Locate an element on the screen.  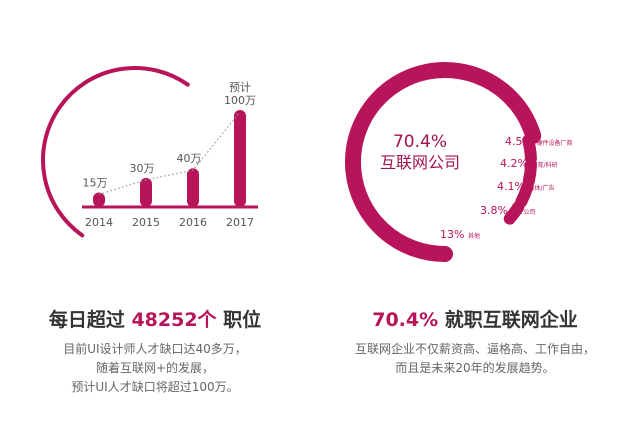
desc-line: 预计UI人才缺口将超过100万。 is located at coordinates (155, 387).